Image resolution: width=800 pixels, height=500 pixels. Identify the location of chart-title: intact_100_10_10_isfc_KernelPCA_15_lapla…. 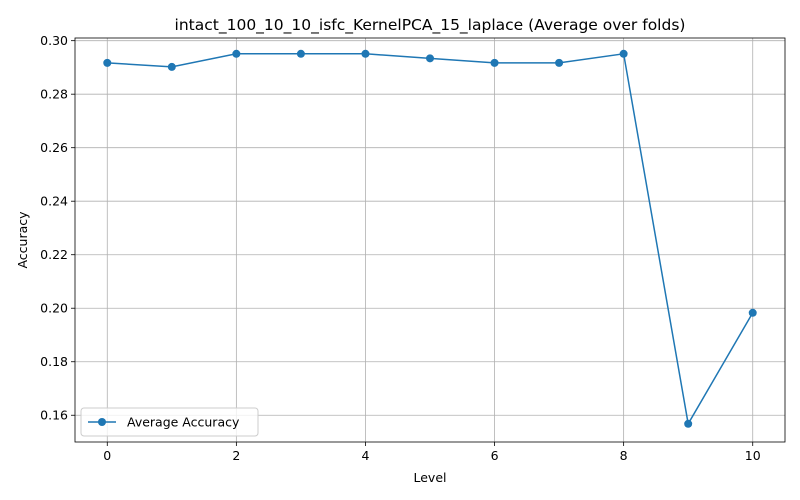
(430, 25).